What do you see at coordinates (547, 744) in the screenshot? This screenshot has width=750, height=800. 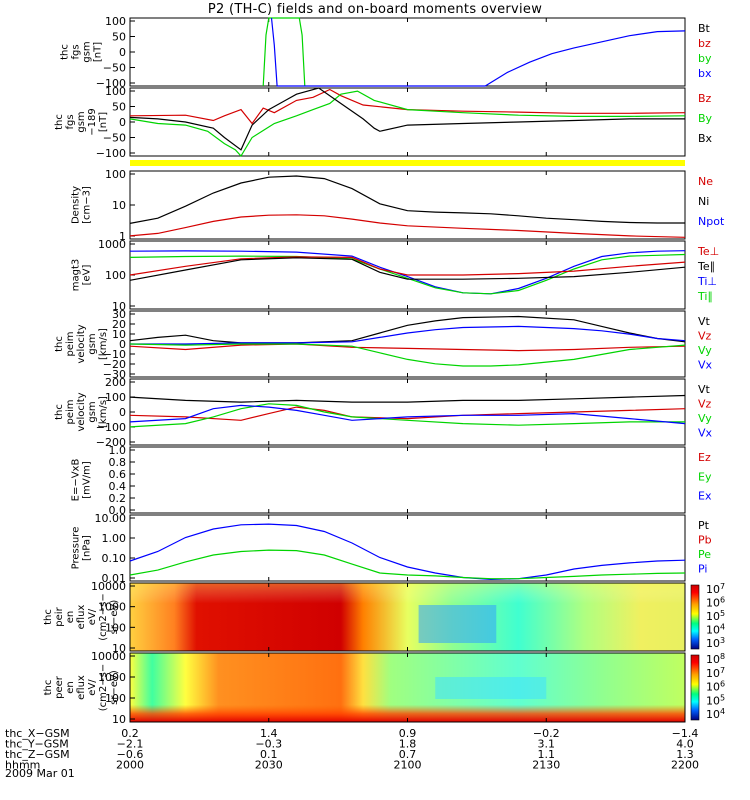 I see `footer-value: 3.1` at bounding box center [547, 744].